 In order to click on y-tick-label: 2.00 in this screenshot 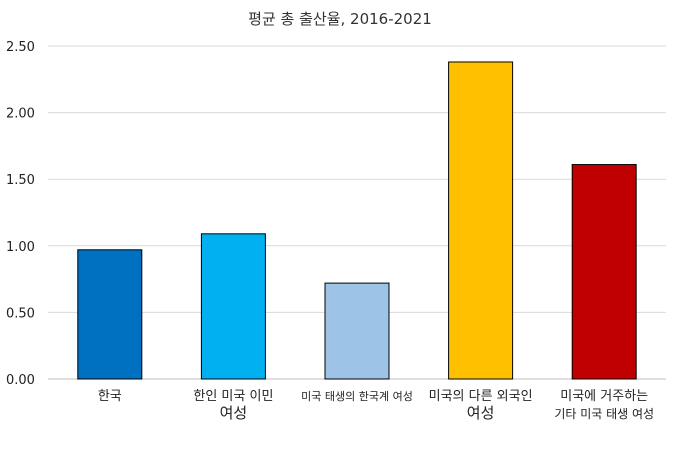, I will do `click(20, 114)`.